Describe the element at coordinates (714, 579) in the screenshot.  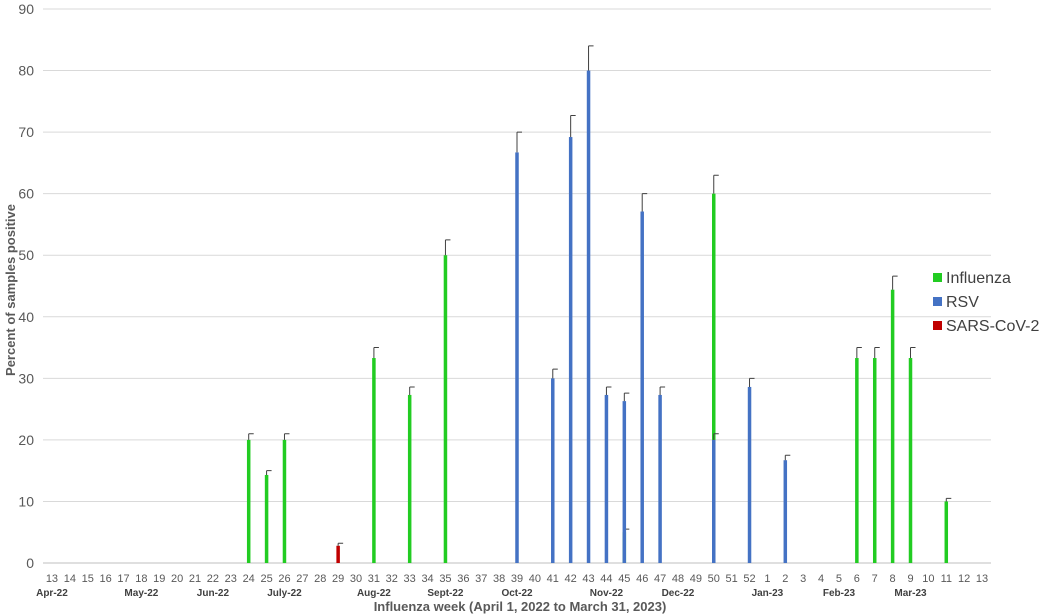
I see `x-tick-label: 50` at that location.